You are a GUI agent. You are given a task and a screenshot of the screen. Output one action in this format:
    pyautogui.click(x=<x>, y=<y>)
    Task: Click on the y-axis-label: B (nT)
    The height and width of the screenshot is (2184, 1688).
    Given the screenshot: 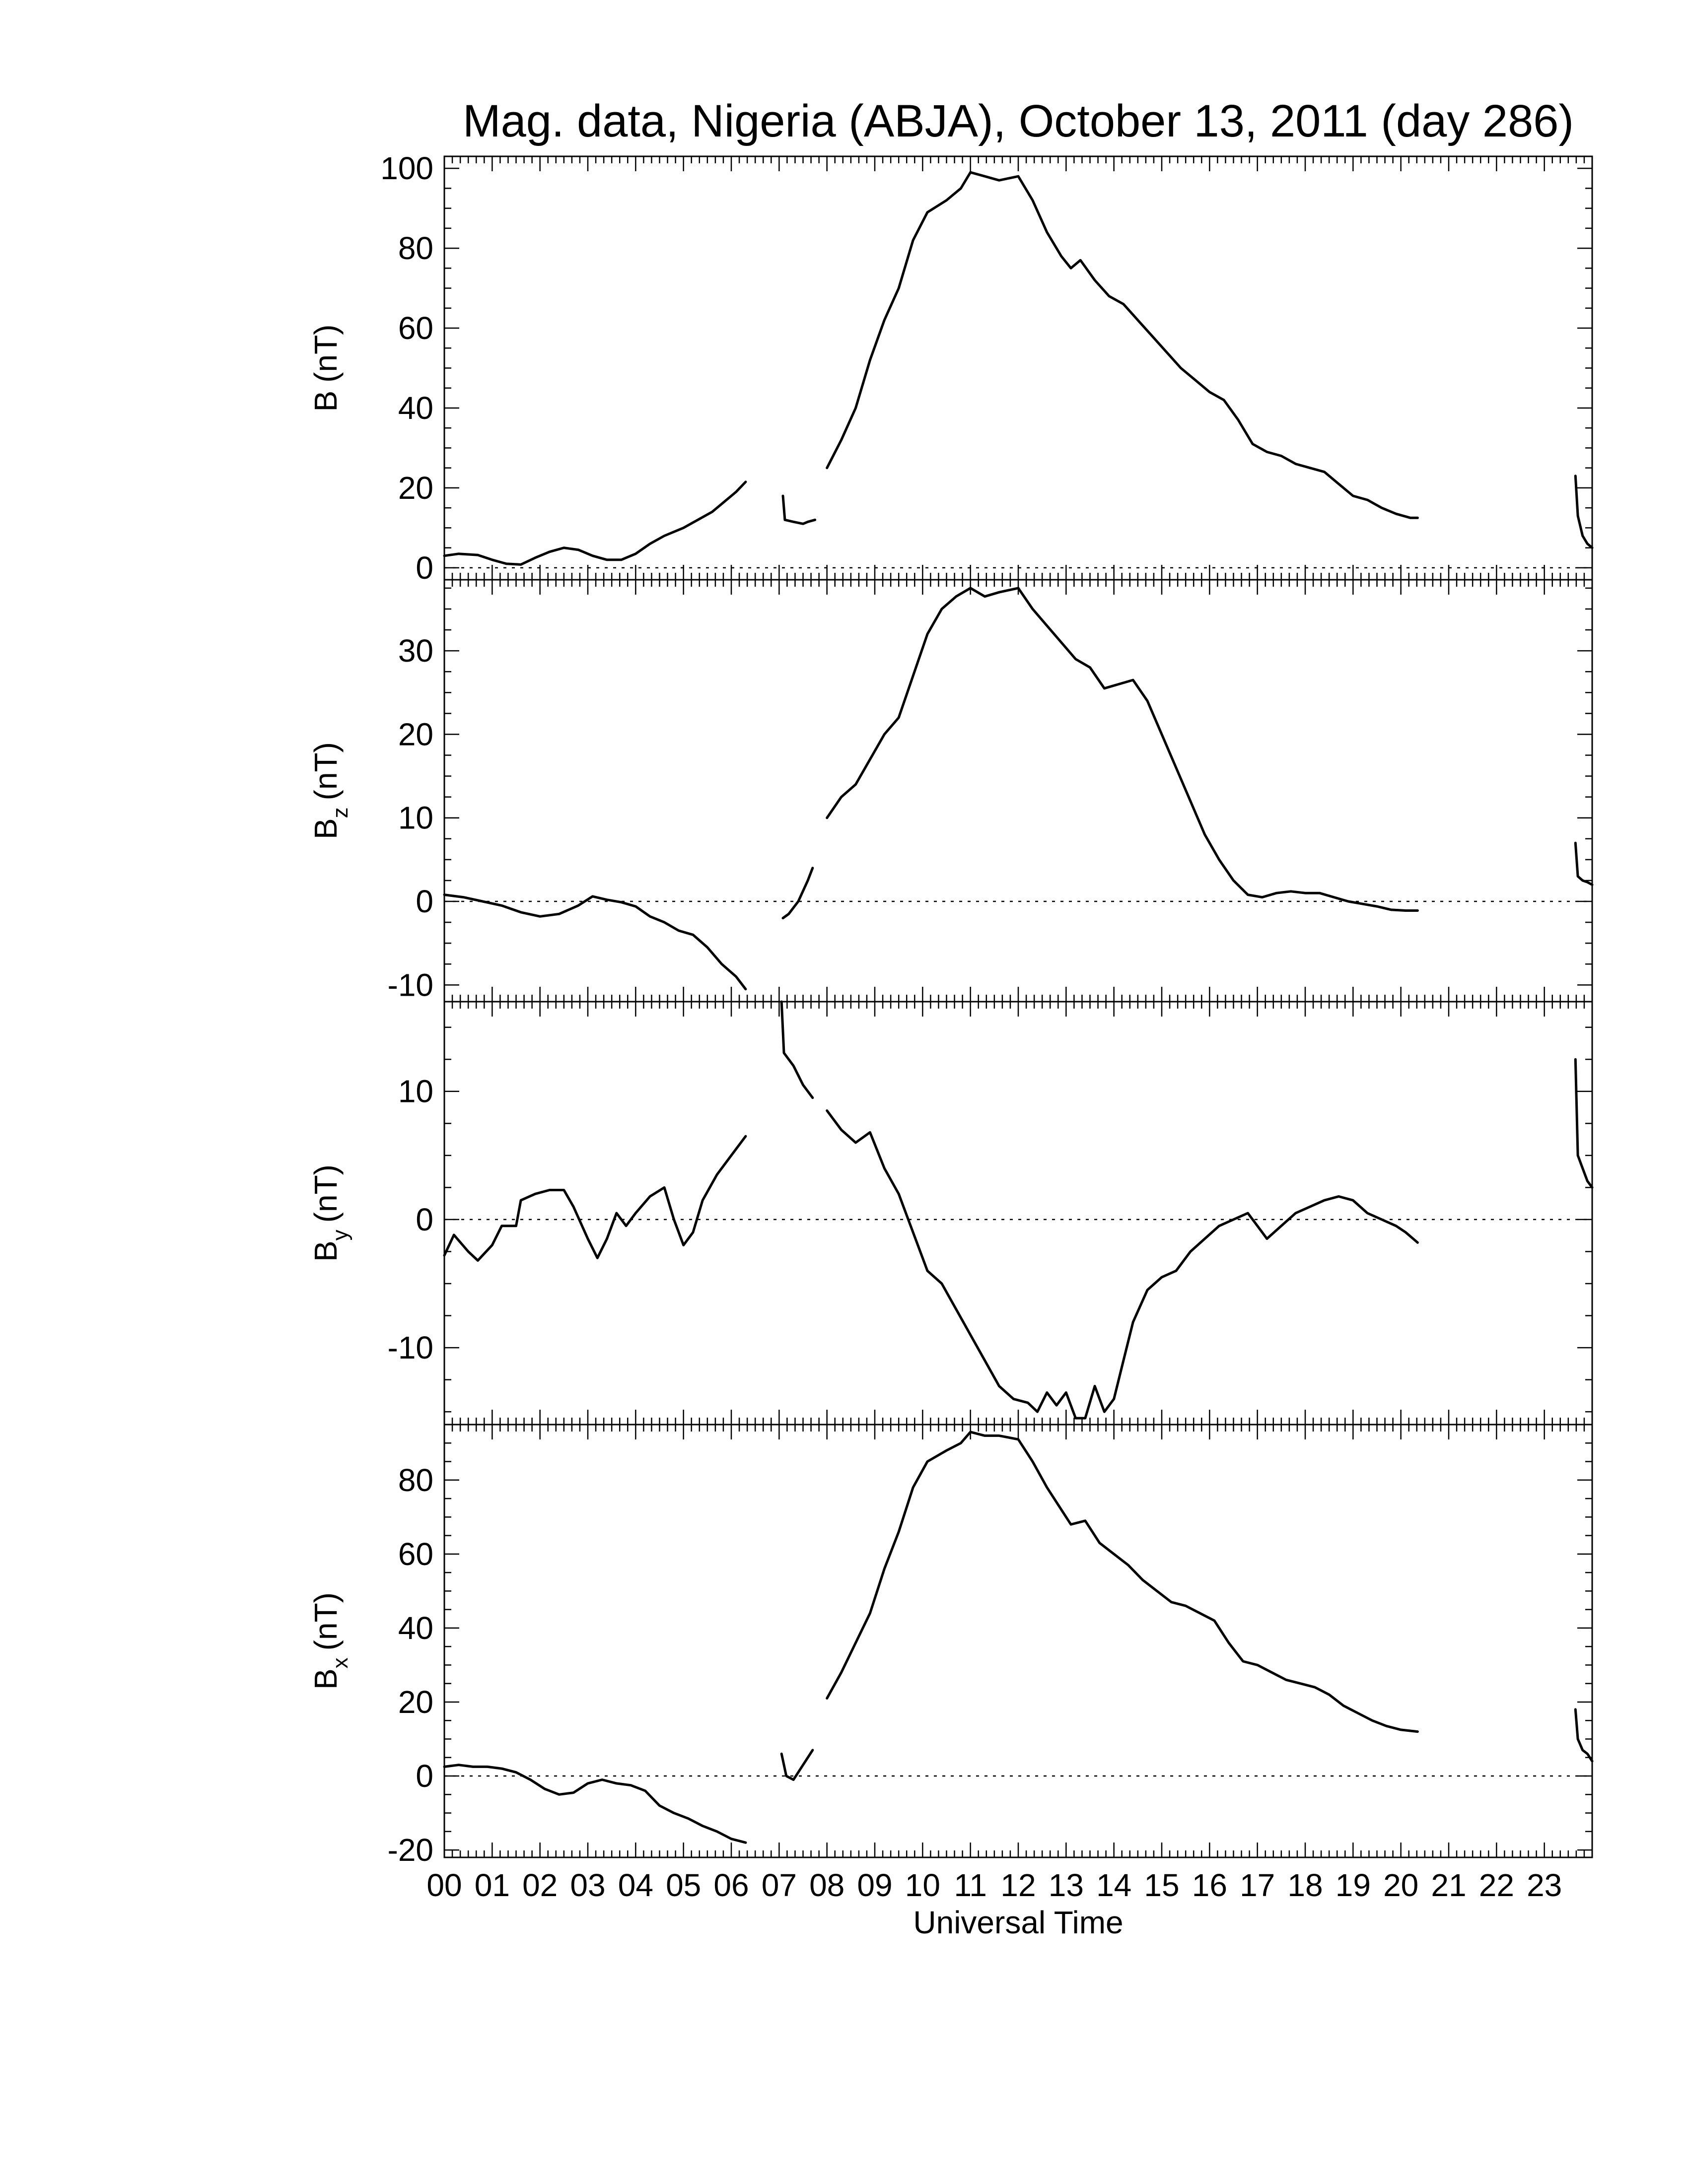 What is the action you would take?
    pyautogui.click(x=326, y=368)
    